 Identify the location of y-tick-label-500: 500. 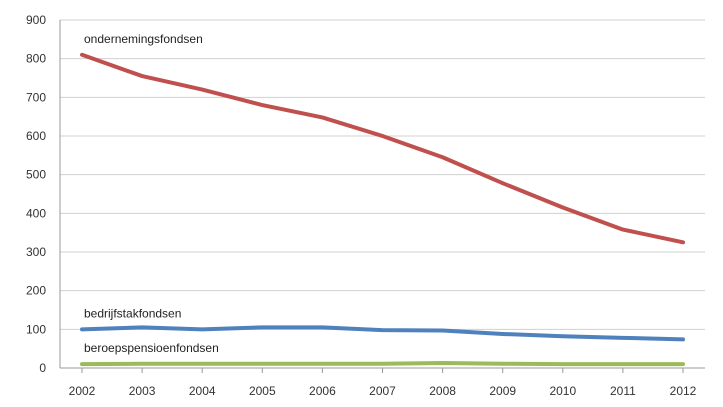
(36, 175).